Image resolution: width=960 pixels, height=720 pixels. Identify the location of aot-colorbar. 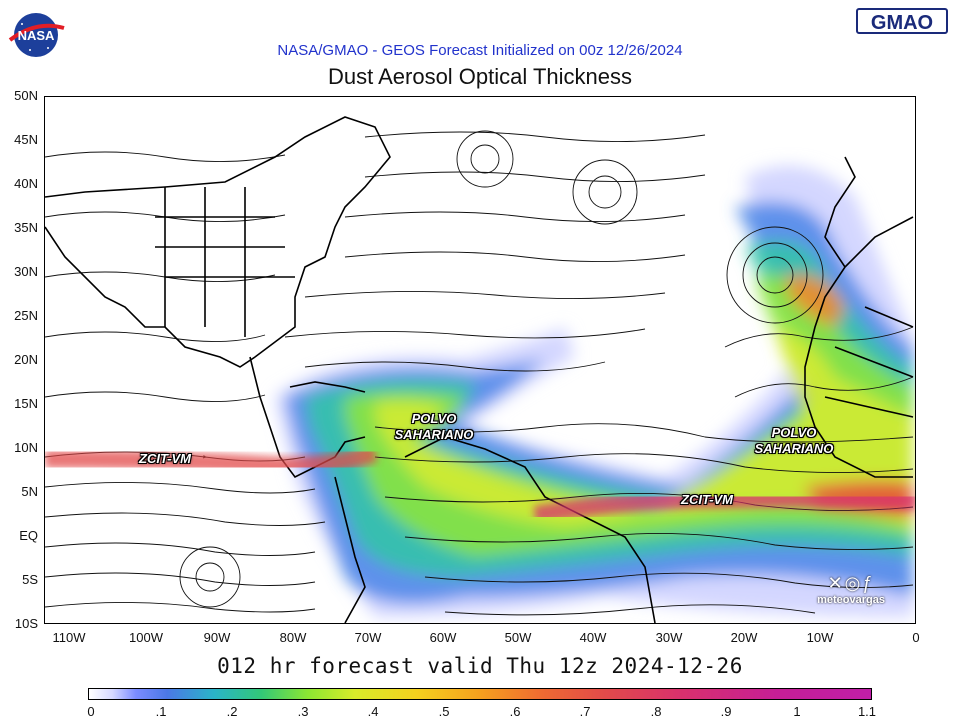
(480, 694).